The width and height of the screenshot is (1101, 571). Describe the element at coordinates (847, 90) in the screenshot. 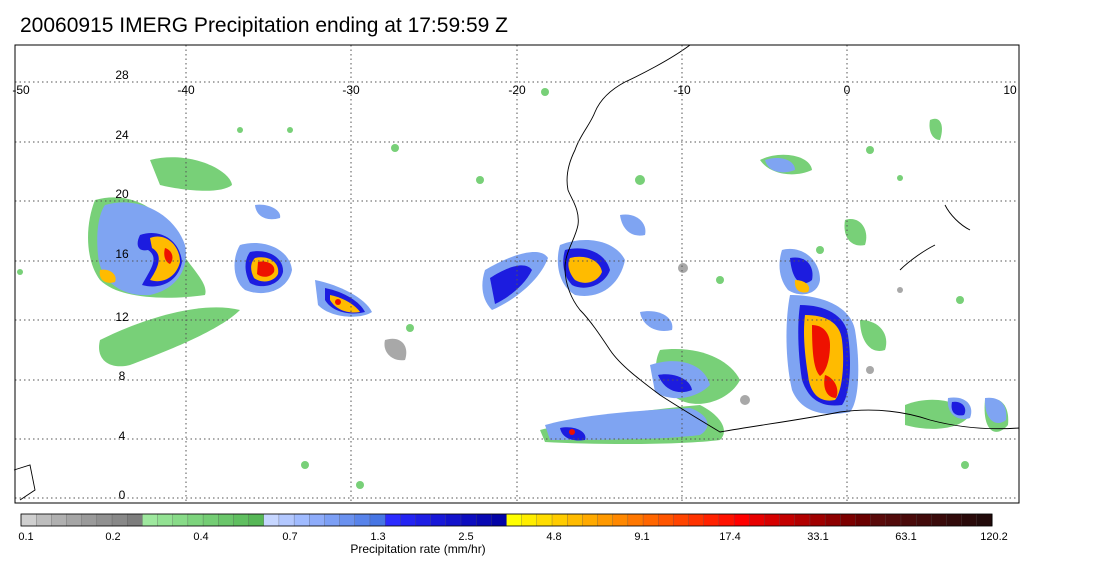

I see `lon-tick-label: 0` at that location.